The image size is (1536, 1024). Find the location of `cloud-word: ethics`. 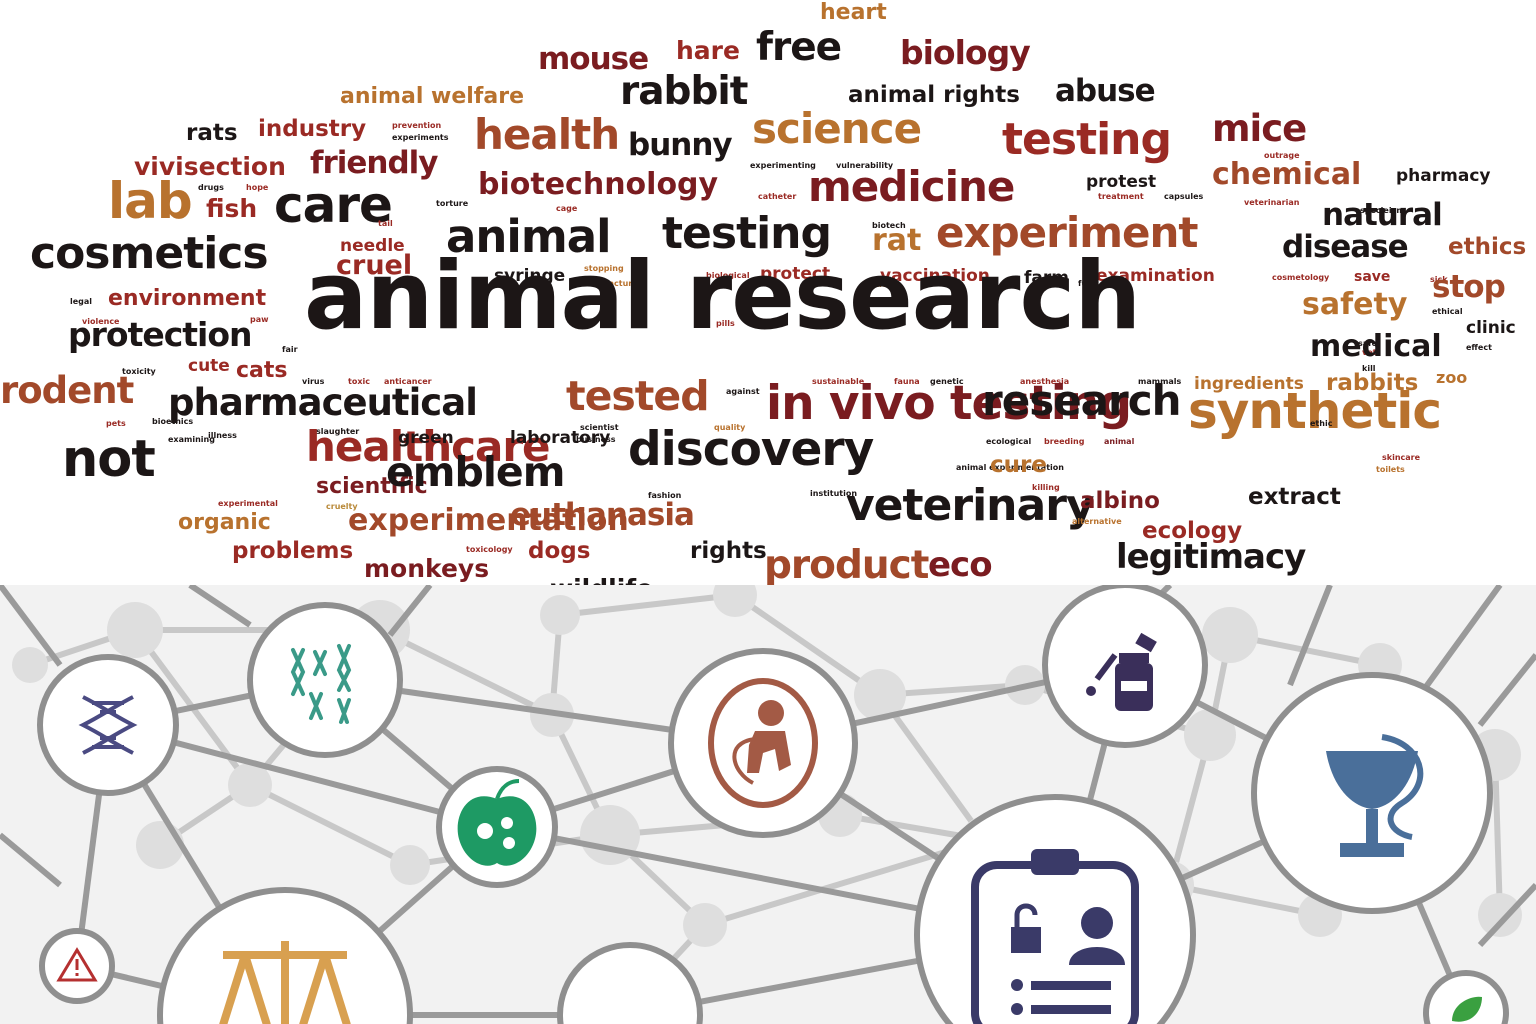

cloud-word: ethics is located at coordinates (1487, 247).